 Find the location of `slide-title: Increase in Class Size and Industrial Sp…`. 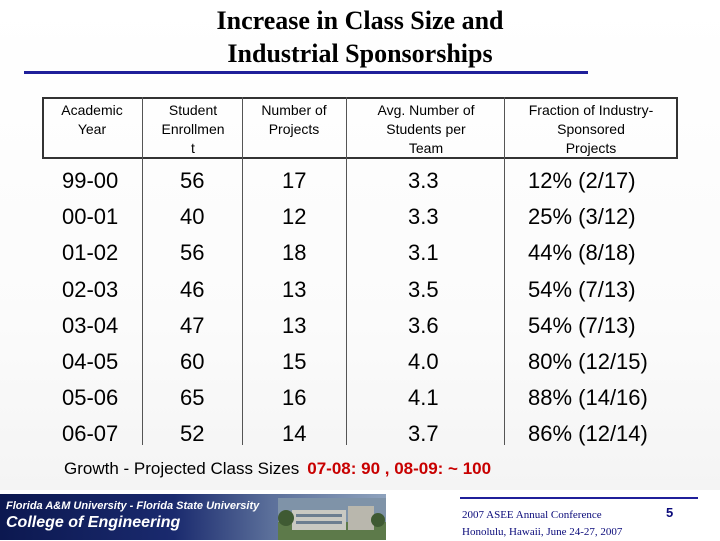

slide-title: Increase in Class Size and Industrial Sp… is located at coordinates (360, 37).